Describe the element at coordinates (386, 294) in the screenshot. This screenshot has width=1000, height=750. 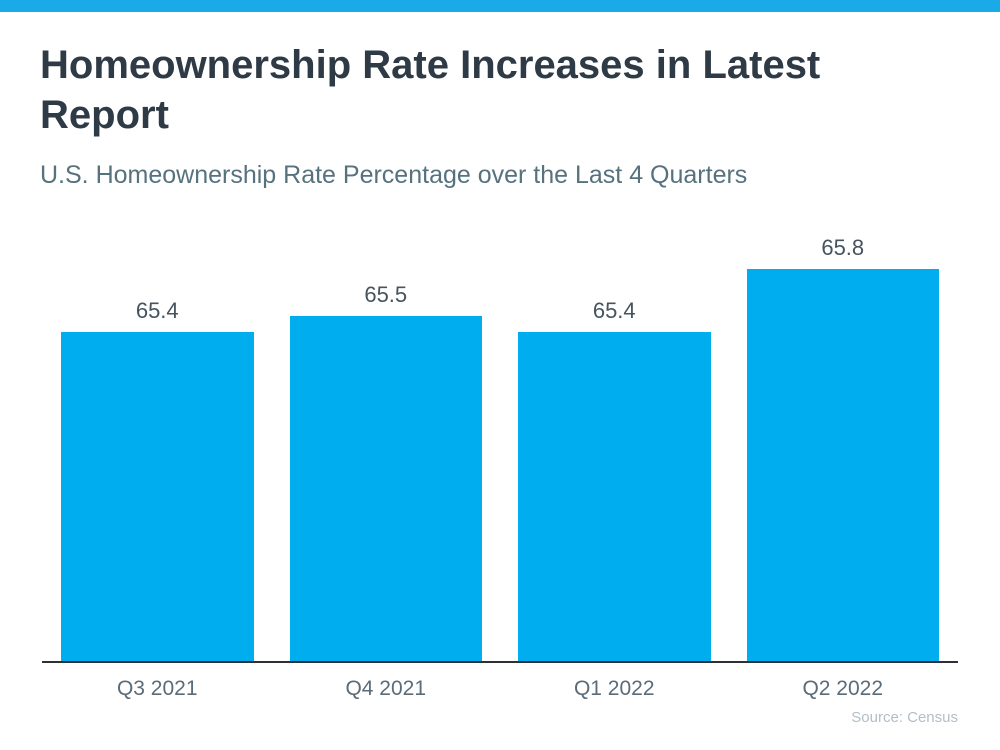
I see `bar-value-label: 65.5` at that location.